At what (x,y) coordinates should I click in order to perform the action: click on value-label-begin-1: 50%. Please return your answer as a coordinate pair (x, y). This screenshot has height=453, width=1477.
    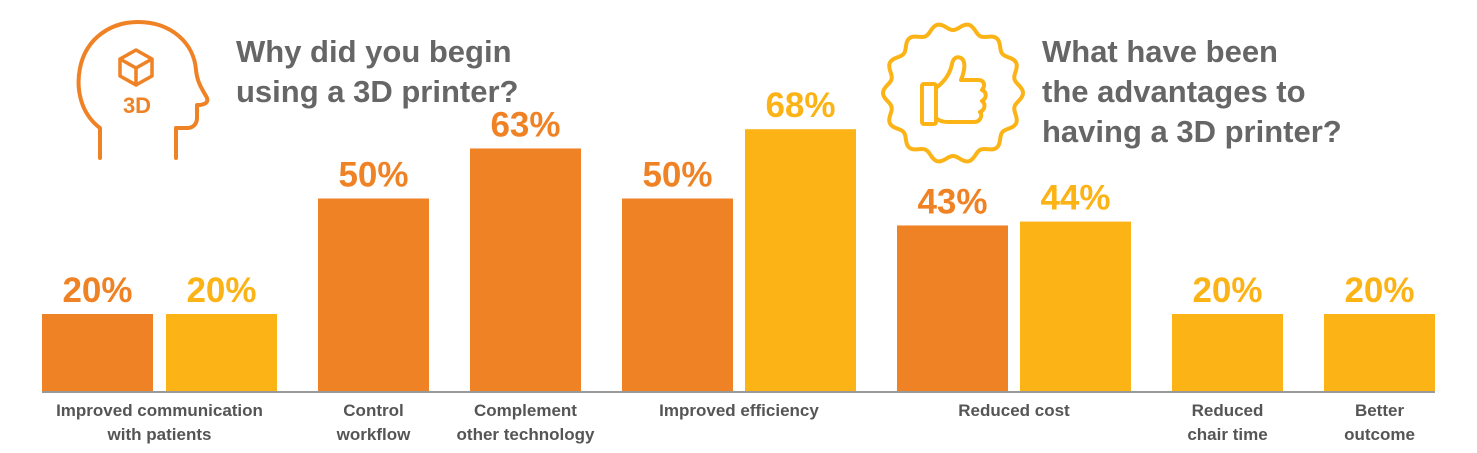
    Looking at the image, I should click on (373, 175).